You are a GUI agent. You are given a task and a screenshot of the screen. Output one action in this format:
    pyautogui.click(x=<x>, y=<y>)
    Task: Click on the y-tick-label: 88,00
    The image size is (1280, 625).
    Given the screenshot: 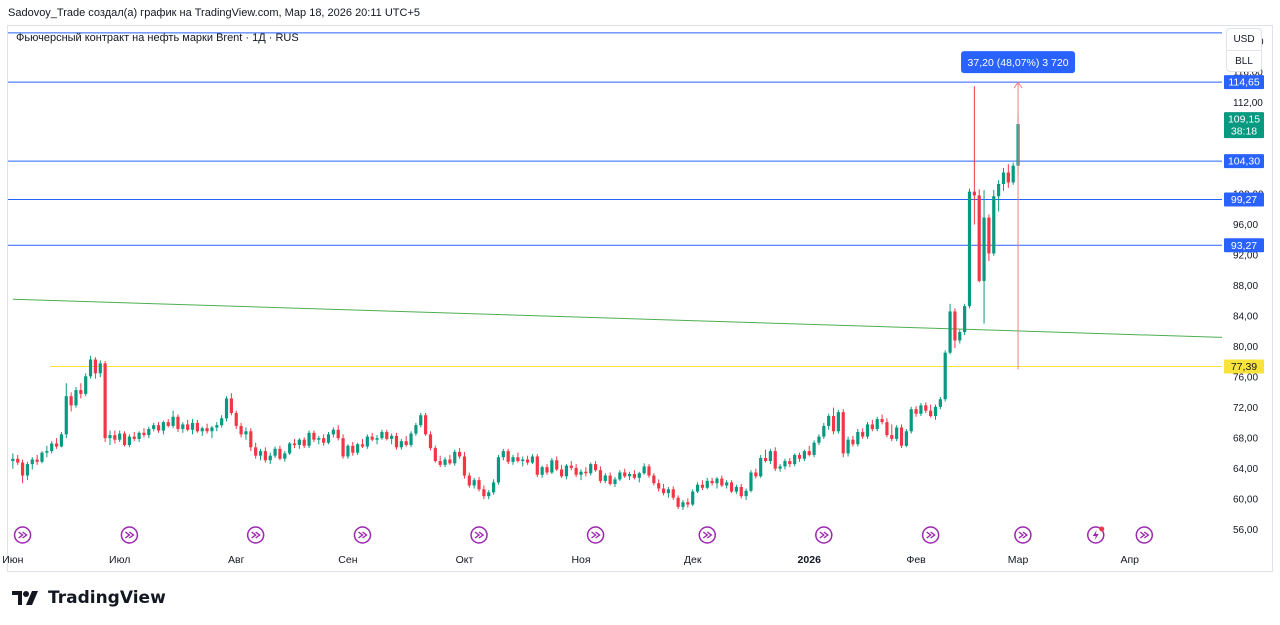 What is the action you would take?
    pyautogui.click(x=1245, y=286)
    